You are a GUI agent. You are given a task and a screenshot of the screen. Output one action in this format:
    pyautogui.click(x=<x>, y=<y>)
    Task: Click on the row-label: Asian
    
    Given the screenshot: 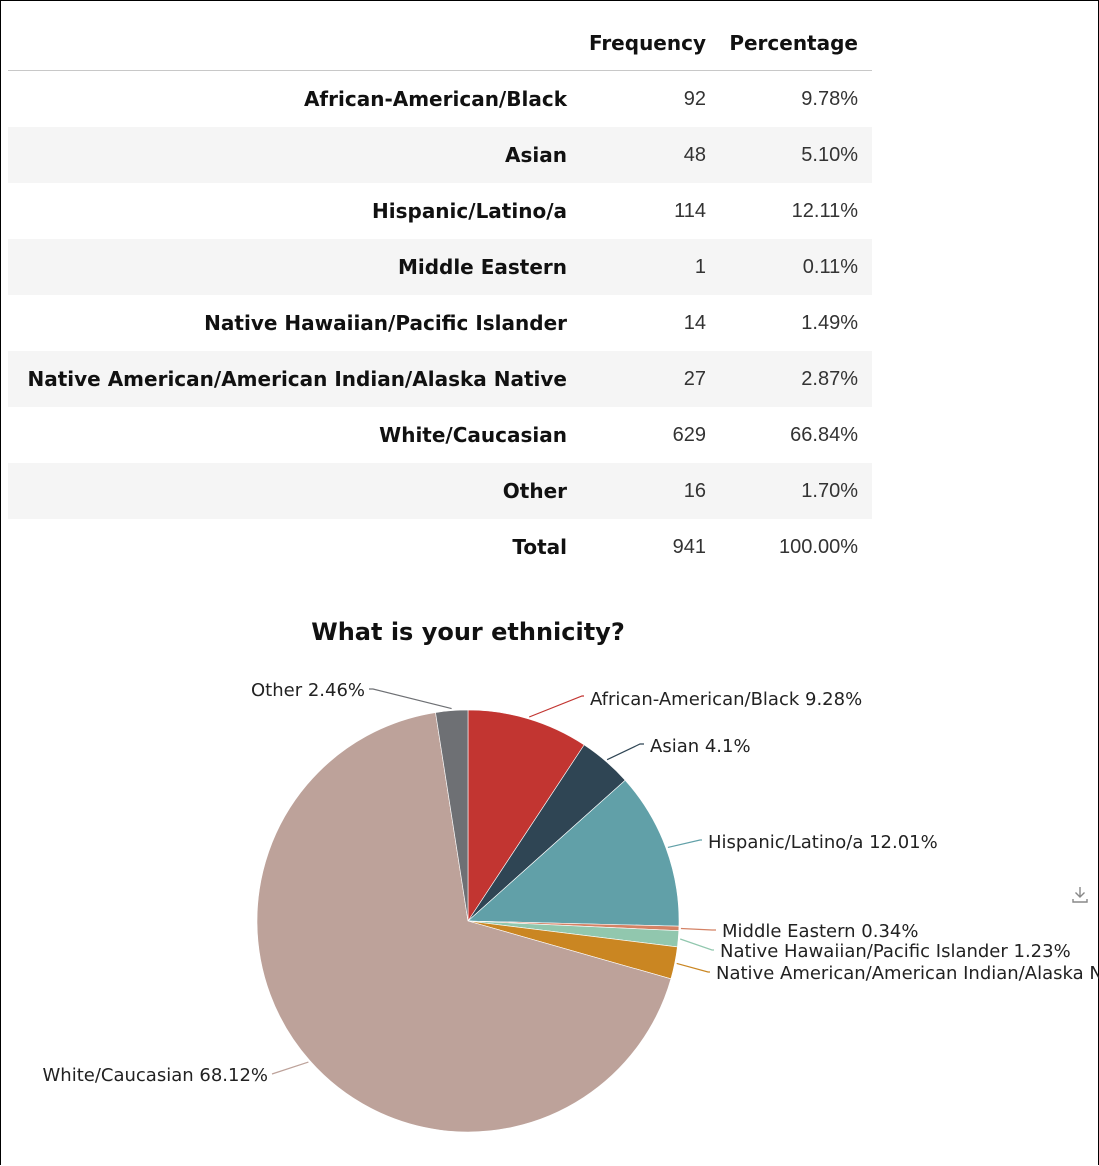 What is the action you would take?
    pyautogui.click(x=290, y=155)
    